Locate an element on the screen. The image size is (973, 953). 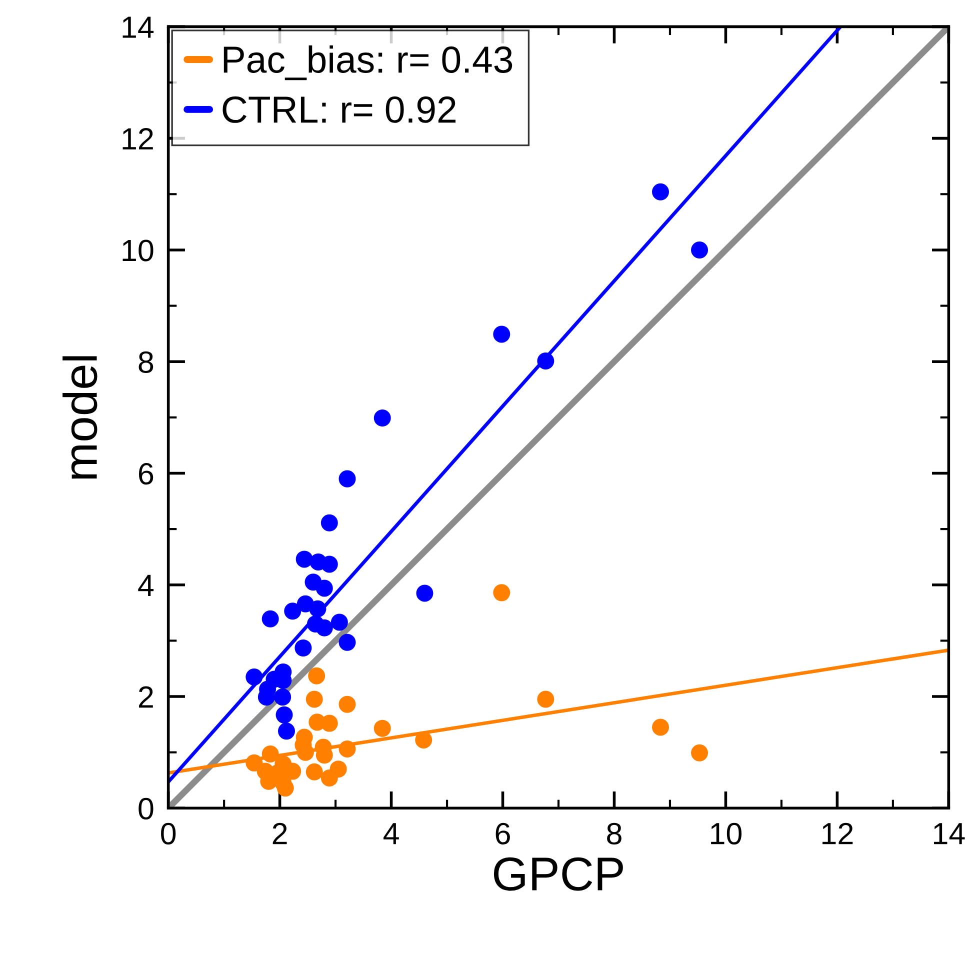
y-tick-label: 0 is located at coordinates (146, 809).